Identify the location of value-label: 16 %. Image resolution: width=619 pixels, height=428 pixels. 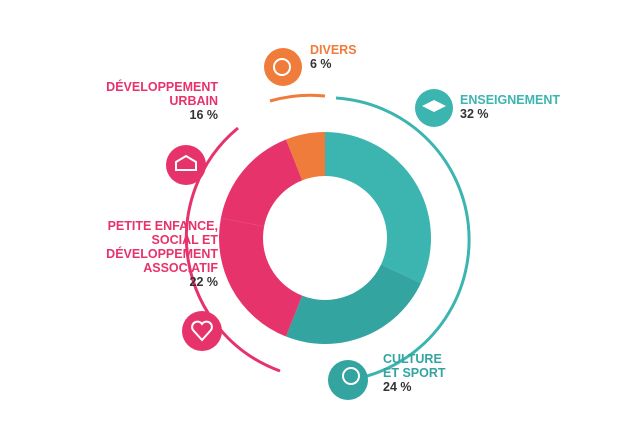
(204, 115).